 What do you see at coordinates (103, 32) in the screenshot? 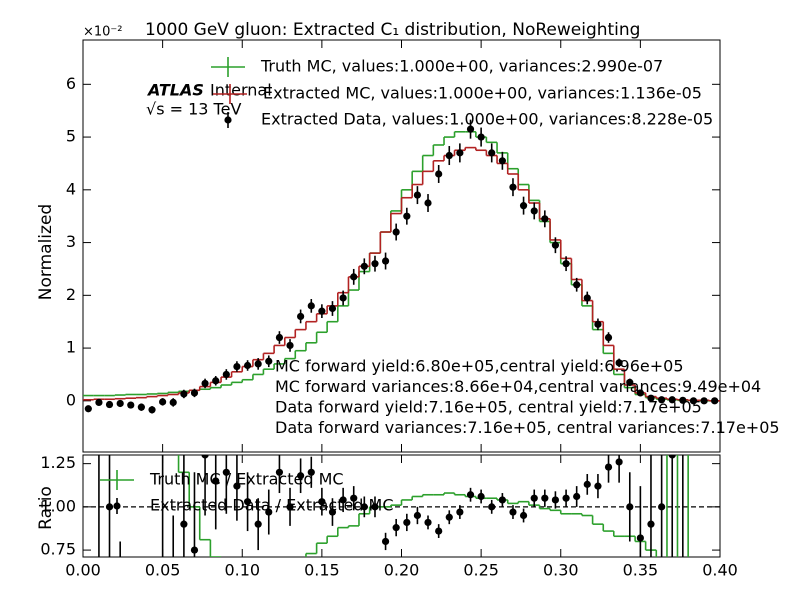
I see `y-offset-label: ×10⁻²` at bounding box center [103, 32].